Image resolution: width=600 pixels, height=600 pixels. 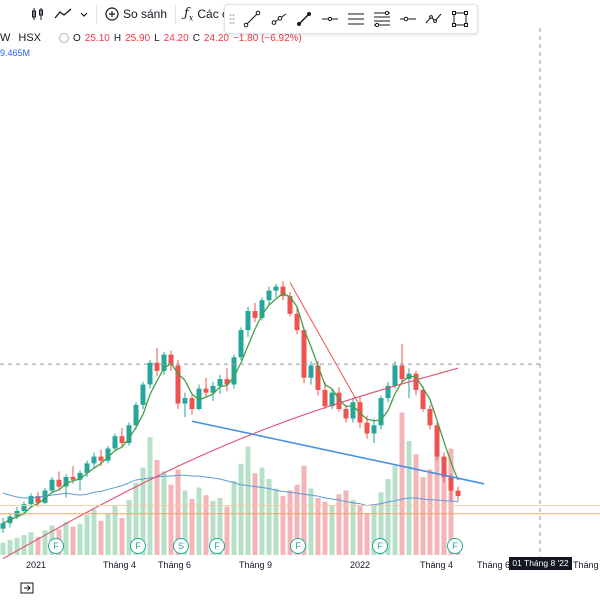 What do you see at coordinates (278, 19) in the screenshot?
I see `ray-tool-icon` at bounding box center [278, 19].